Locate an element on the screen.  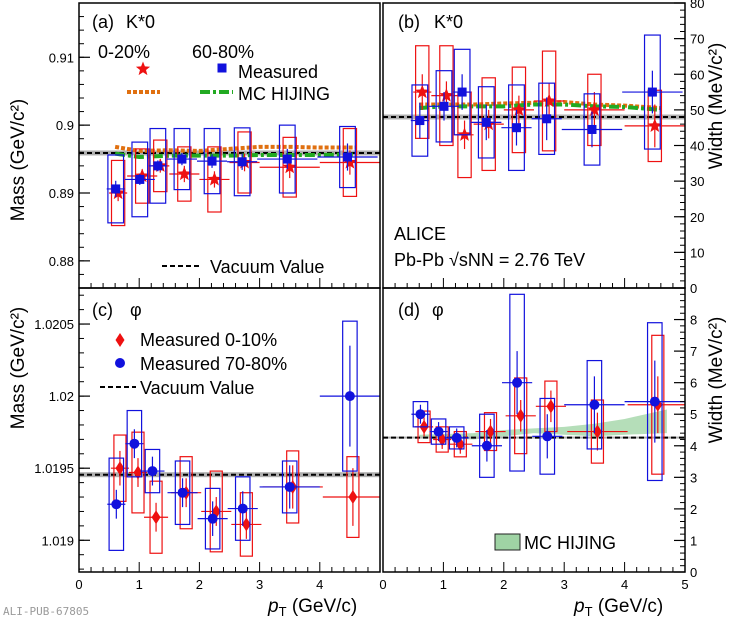
panel-d-y-tick-label: 7 is located at coordinates (693, 351).